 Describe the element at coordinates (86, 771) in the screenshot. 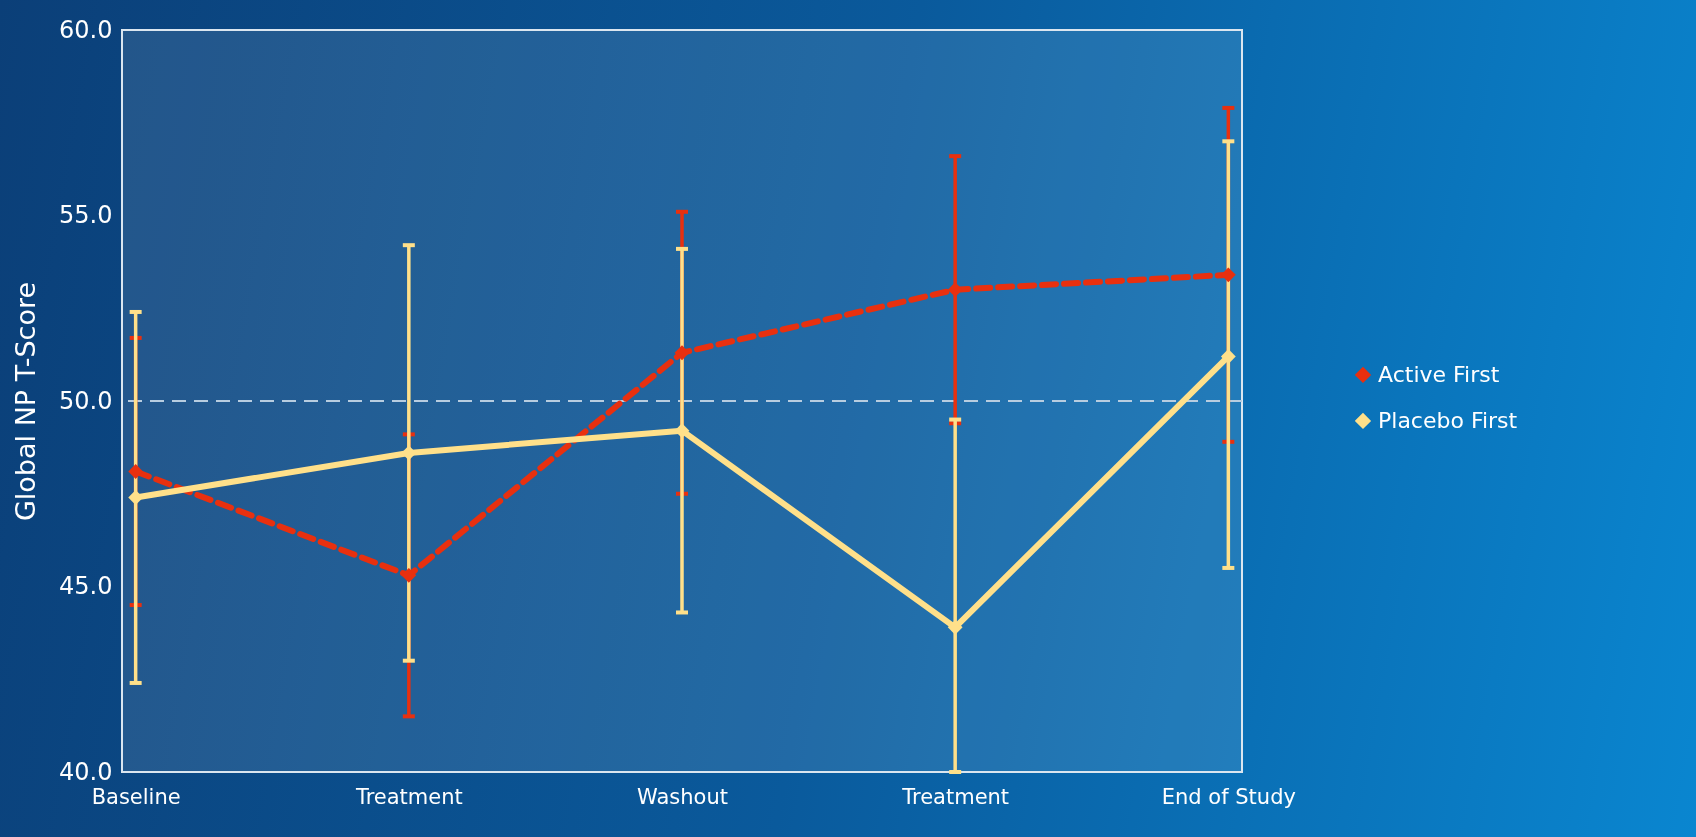

I see `y-tick-label: 40.0` at that location.